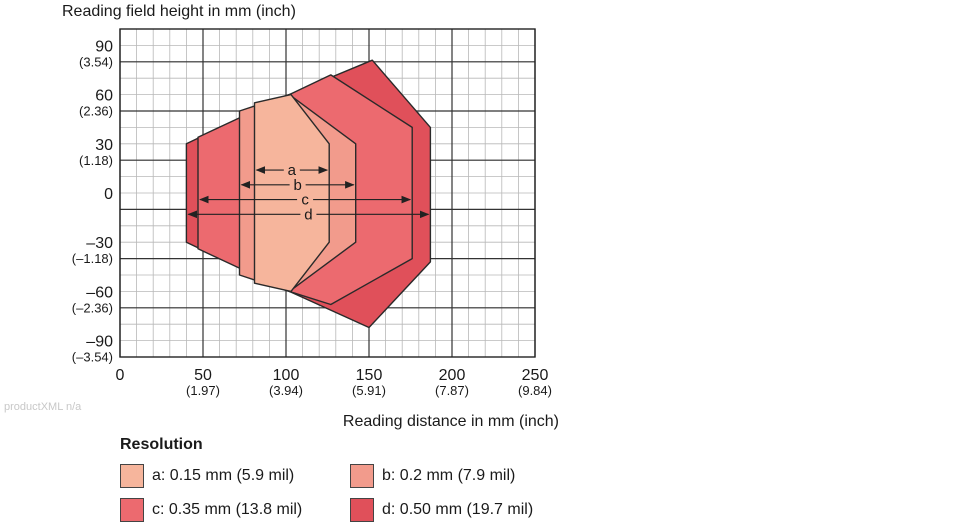 This screenshot has height=524, width=970. What do you see at coordinates (223, 475) in the screenshot?
I see `legend-label-a: a: 0.15 mm (5.9 mil)` at bounding box center [223, 475].